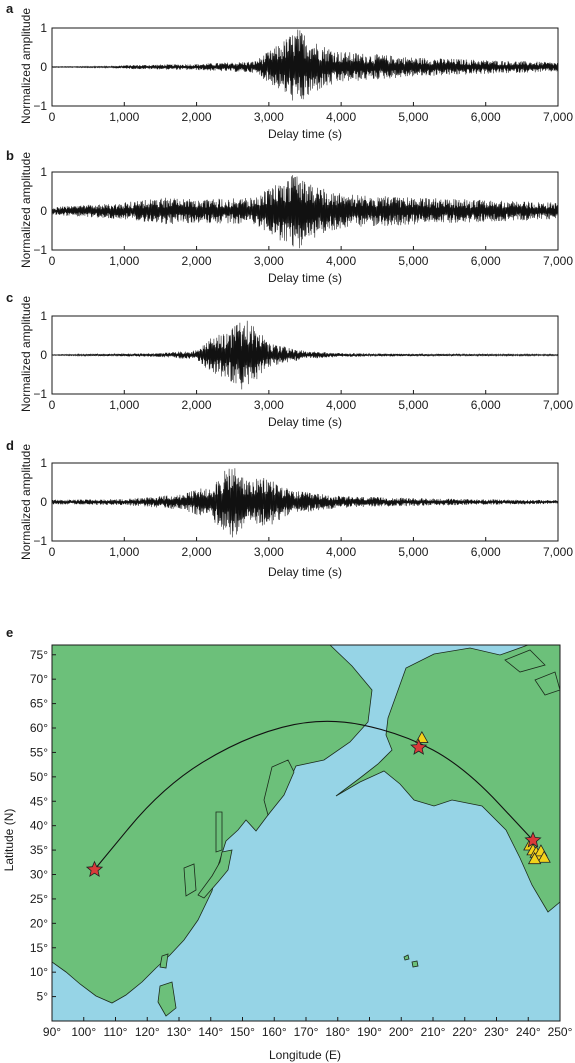 The image size is (575, 1063). I want to click on arctic-islands, so click(532, 672).